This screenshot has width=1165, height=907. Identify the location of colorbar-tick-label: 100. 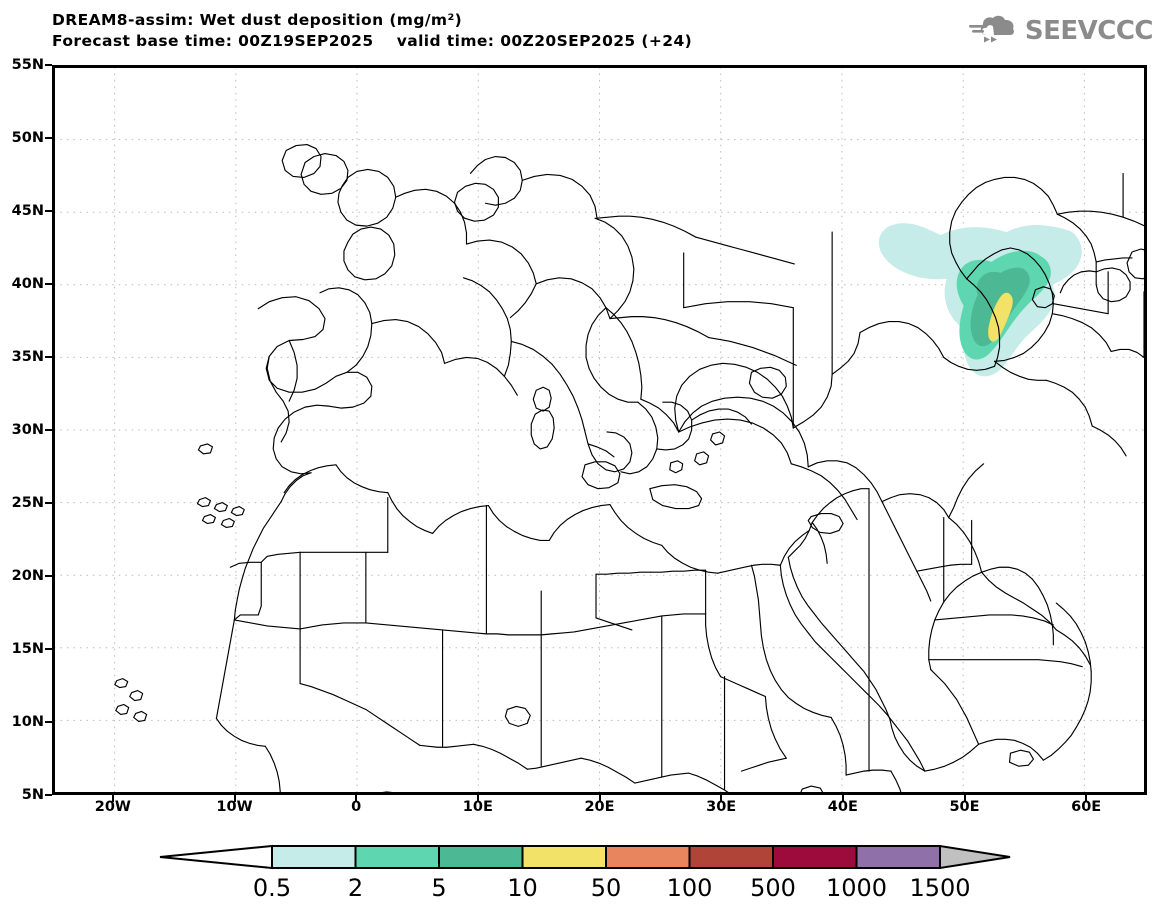
(689, 888).